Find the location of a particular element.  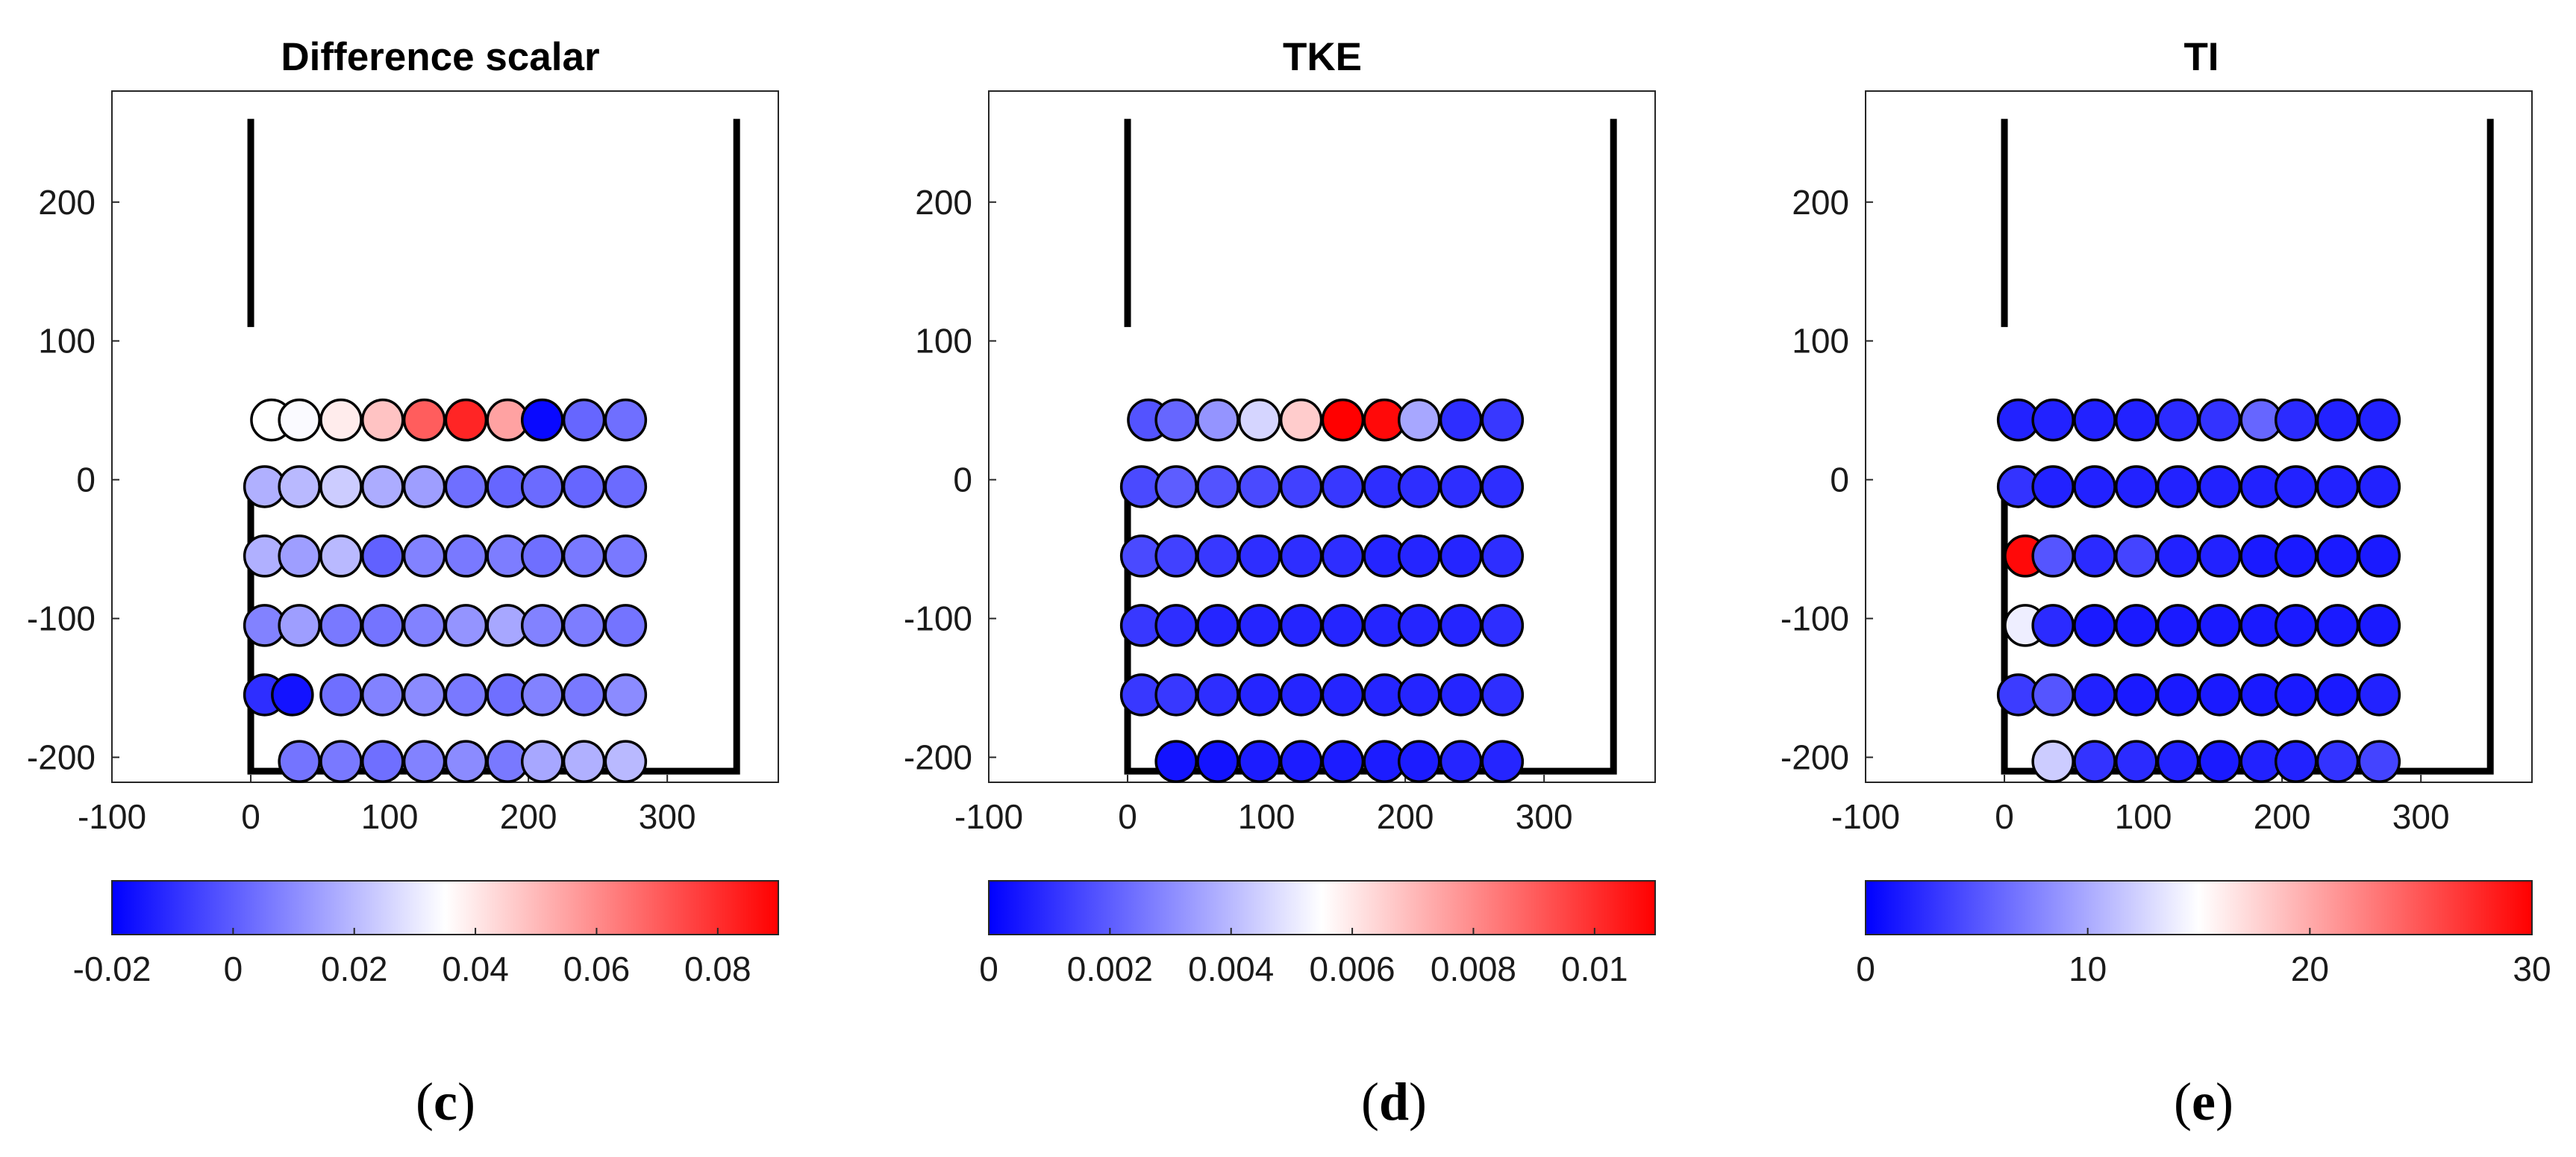

panel-caption: (e) is located at coordinates (2203, 1102).